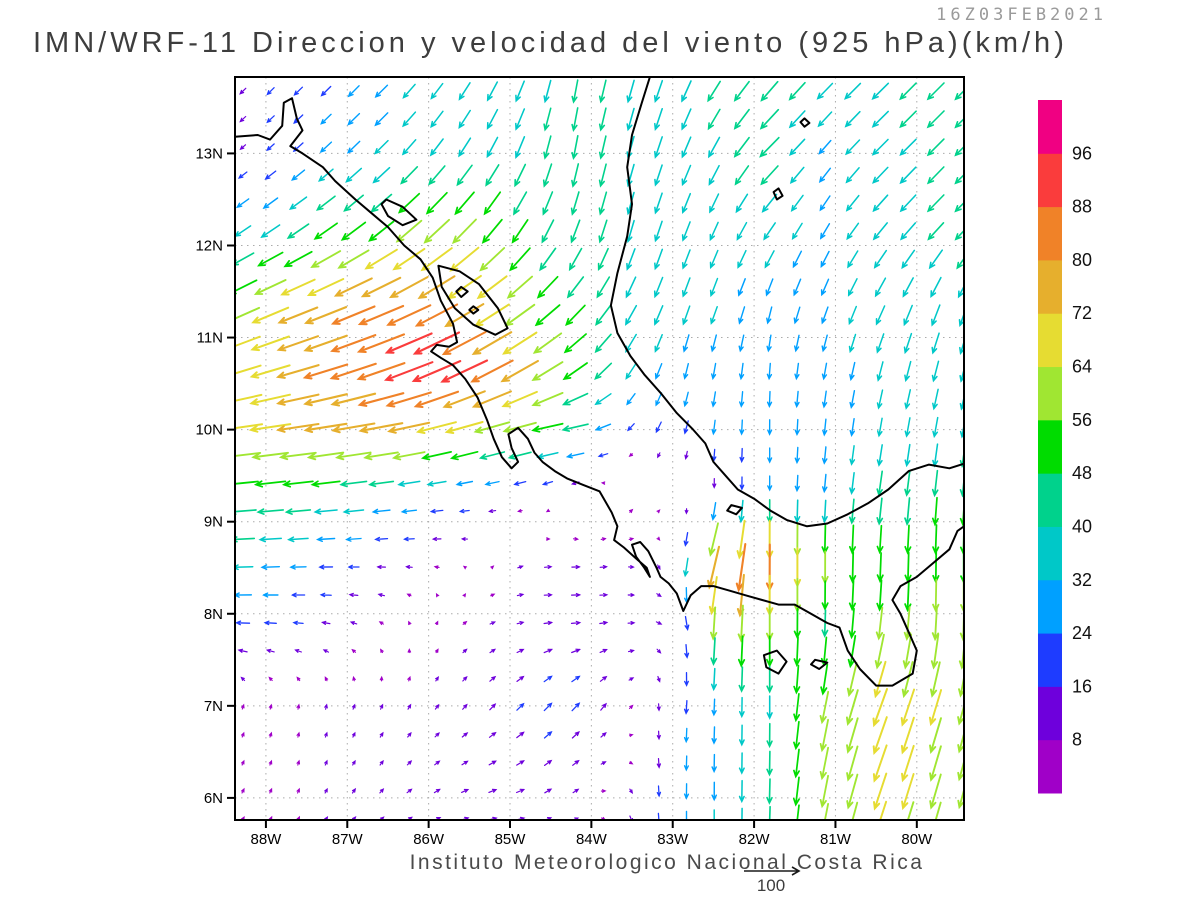 This screenshot has height=900, width=1200. What do you see at coordinates (1082, 260) in the screenshot?
I see `colorbar-label: 80` at bounding box center [1082, 260].